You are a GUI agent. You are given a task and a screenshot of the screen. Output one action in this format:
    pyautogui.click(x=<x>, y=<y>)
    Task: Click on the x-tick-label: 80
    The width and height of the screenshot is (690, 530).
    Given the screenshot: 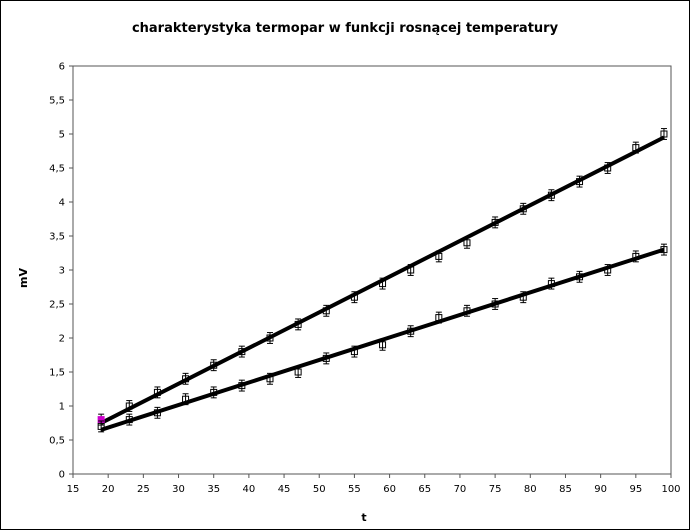 What is the action you would take?
    pyautogui.click(x=530, y=489)
    